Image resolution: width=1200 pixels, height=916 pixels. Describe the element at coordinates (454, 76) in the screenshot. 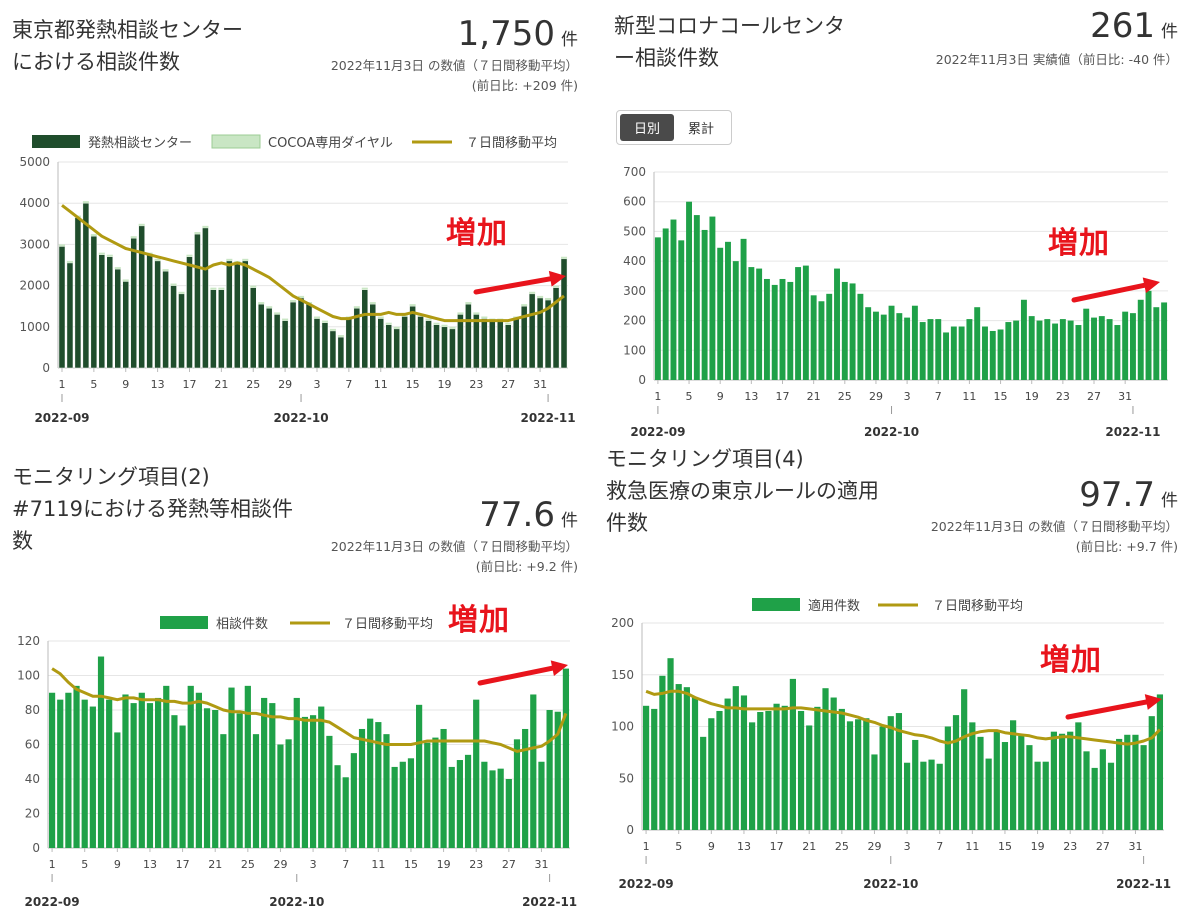

I see `value-note: 2022年11月3日 の数値（７日間移動平均） (前日比: +209 件)` at that location.